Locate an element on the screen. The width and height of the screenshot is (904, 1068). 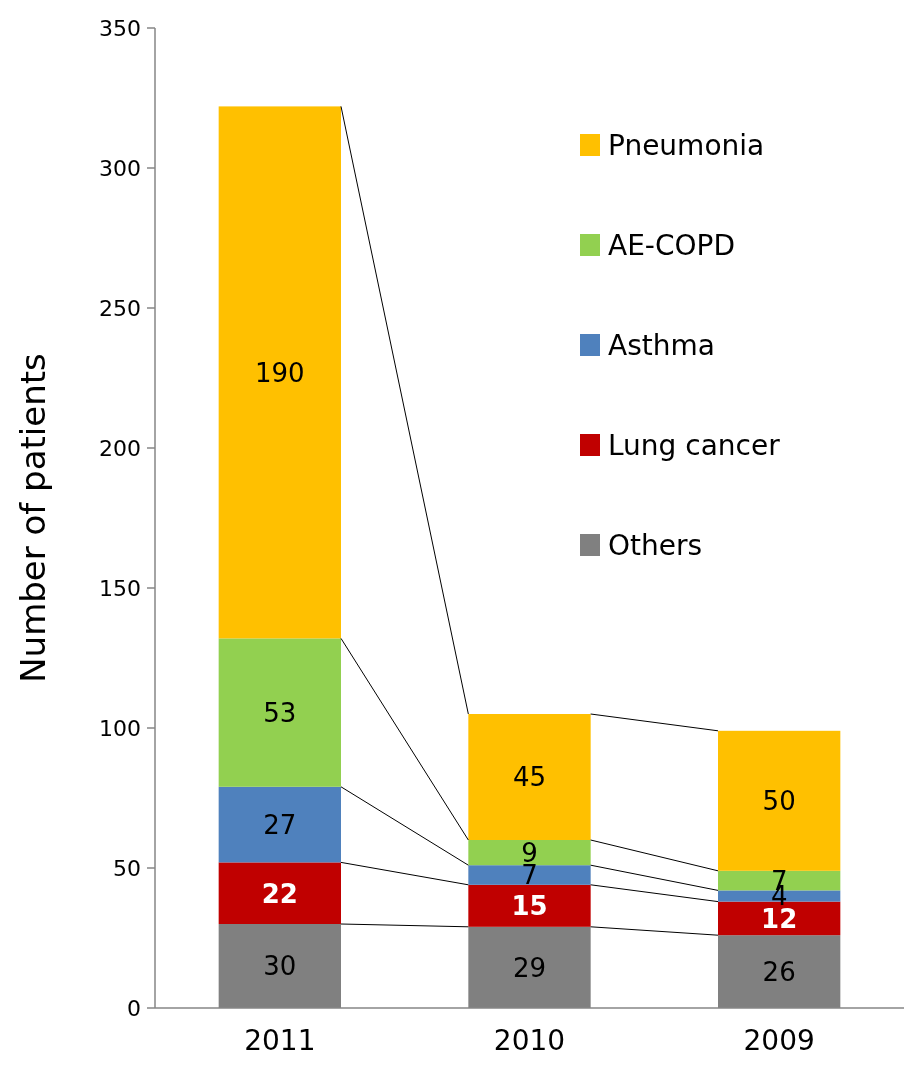
y-tick-label: 100 is located at coordinates (120, 728).